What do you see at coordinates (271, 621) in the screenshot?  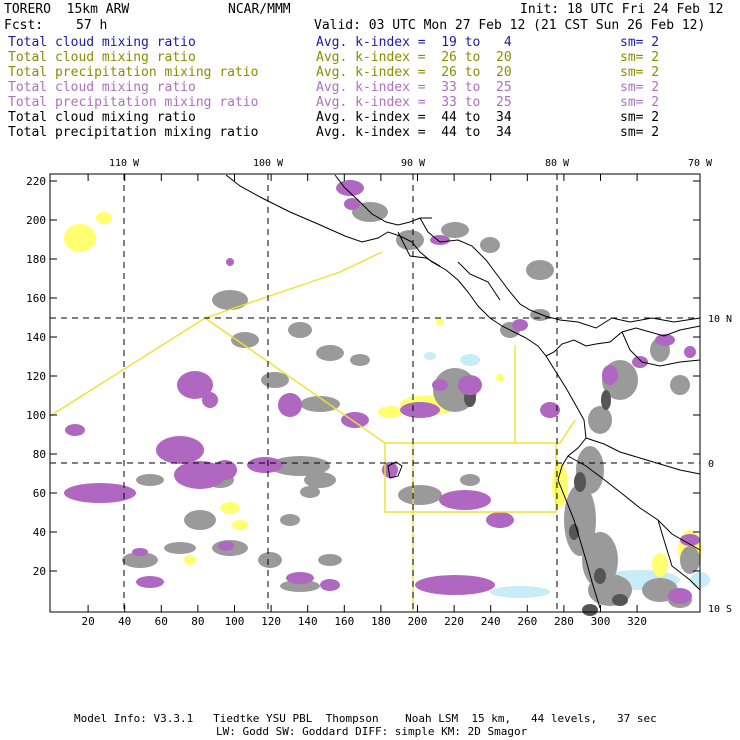 I see `x-tick-label: 120` at bounding box center [271, 621].